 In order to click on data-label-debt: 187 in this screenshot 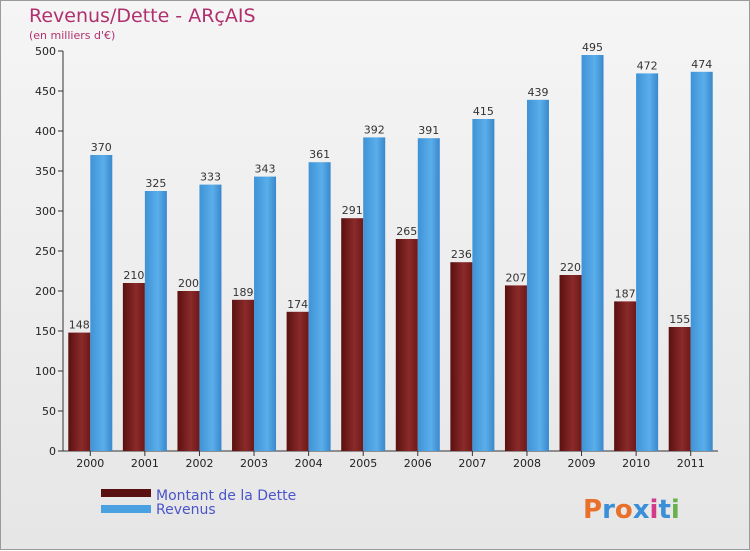, I will do `click(625, 293)`.